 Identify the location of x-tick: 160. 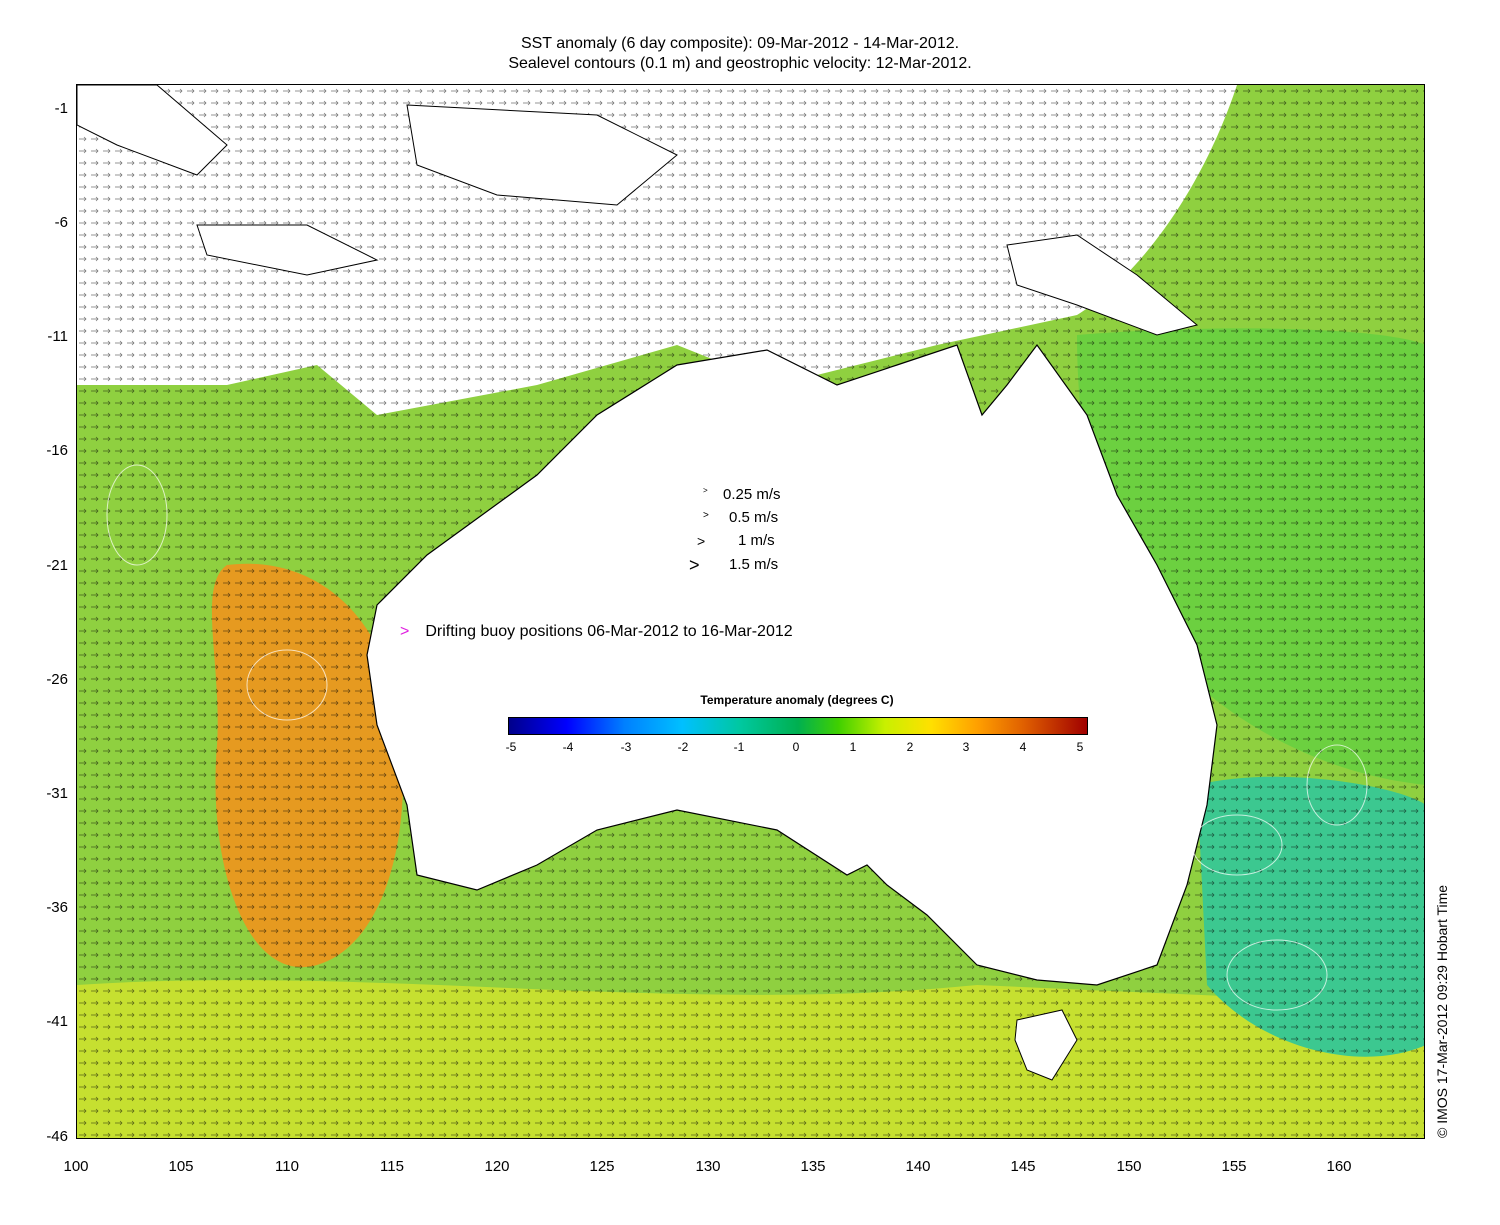
(1339, 1166).